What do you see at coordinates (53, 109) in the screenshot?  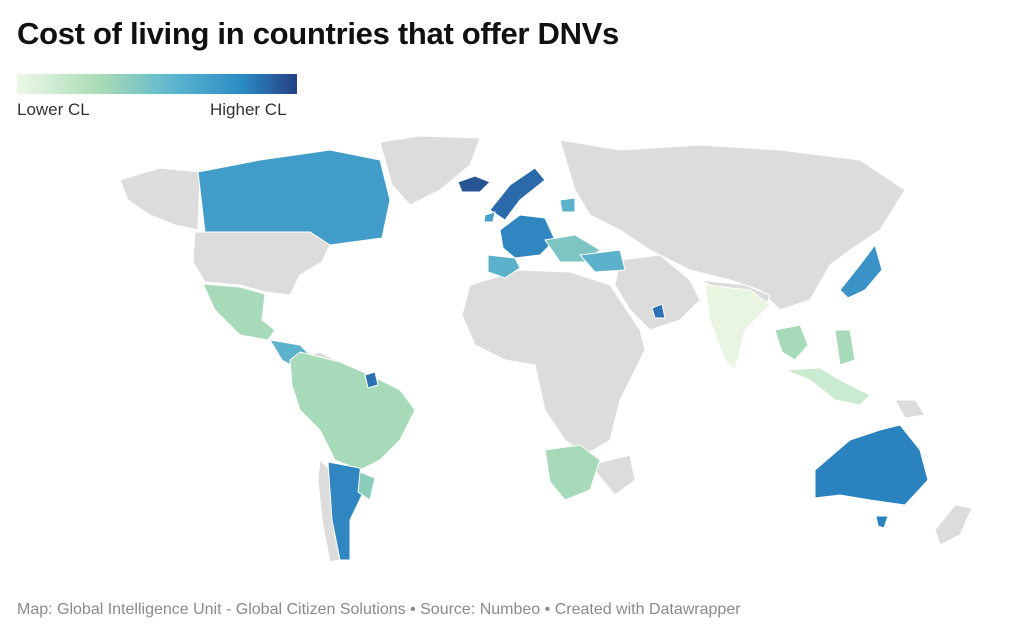 I see `legend-low-label: Lower CL` at bounding box center [53, 109].